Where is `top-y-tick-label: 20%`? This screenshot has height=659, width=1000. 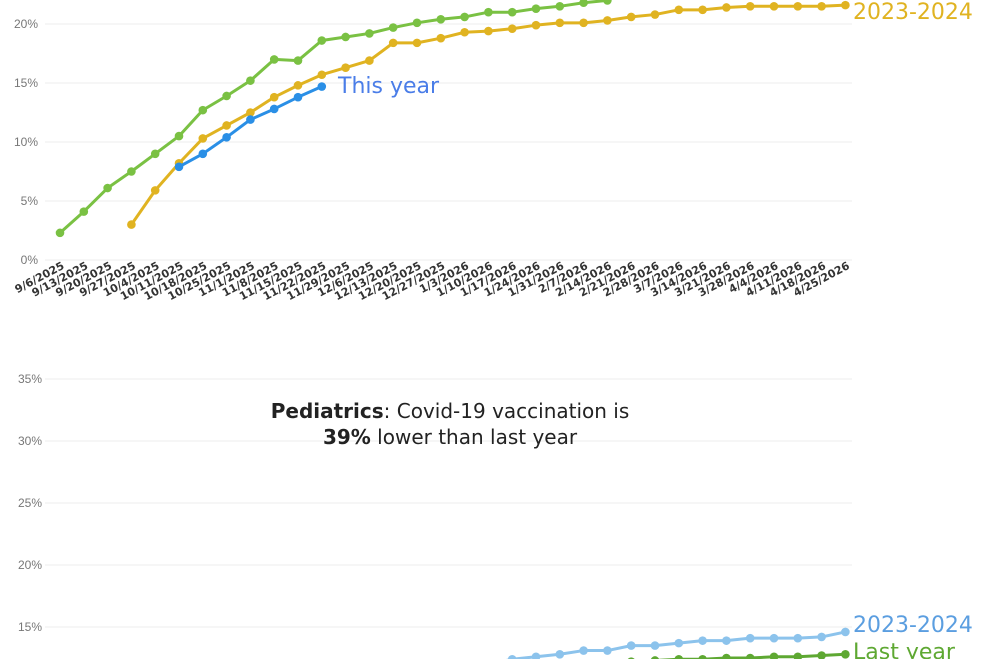 top-y-tick-label: 20% is located at coordinates (26, 24).